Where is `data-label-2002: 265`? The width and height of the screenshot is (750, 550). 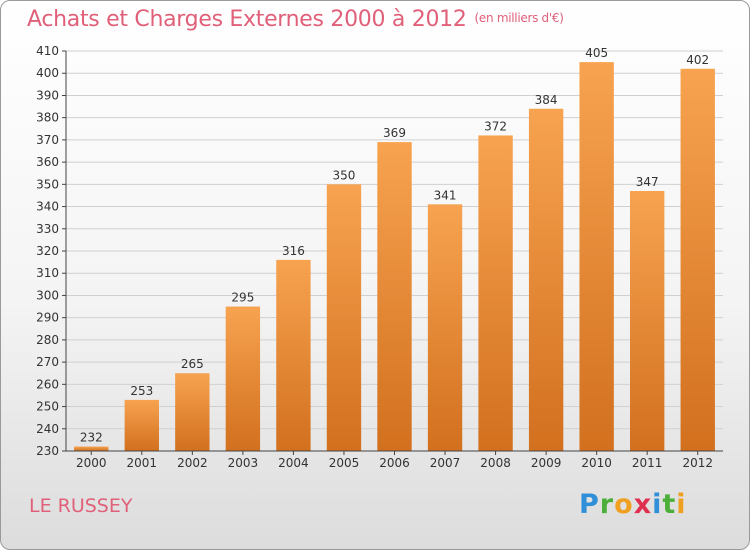
data-label-2002: 265 is located at coordinates (192, 364).